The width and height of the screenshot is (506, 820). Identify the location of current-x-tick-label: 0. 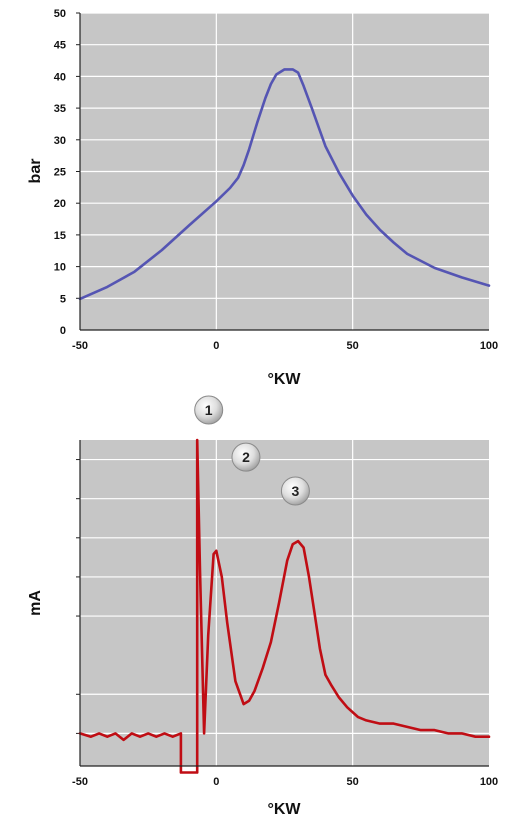
(216, 782).